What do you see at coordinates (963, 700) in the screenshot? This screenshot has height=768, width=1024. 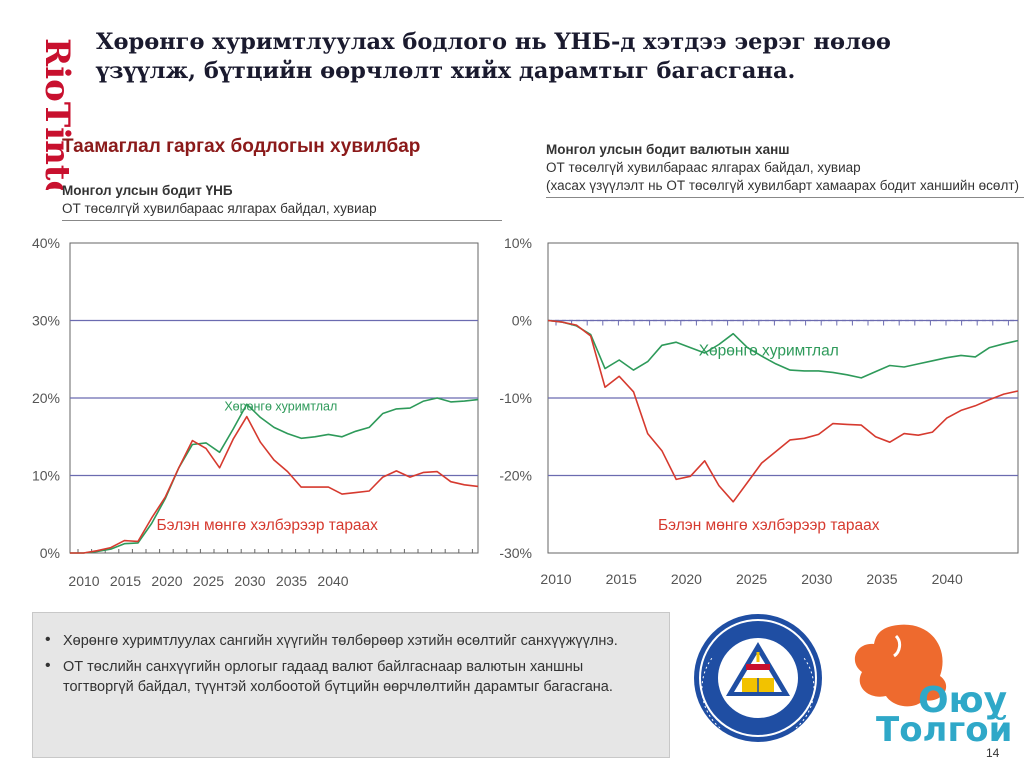 I see `oyu-text: Оюу` at bounding box center [963, 700].